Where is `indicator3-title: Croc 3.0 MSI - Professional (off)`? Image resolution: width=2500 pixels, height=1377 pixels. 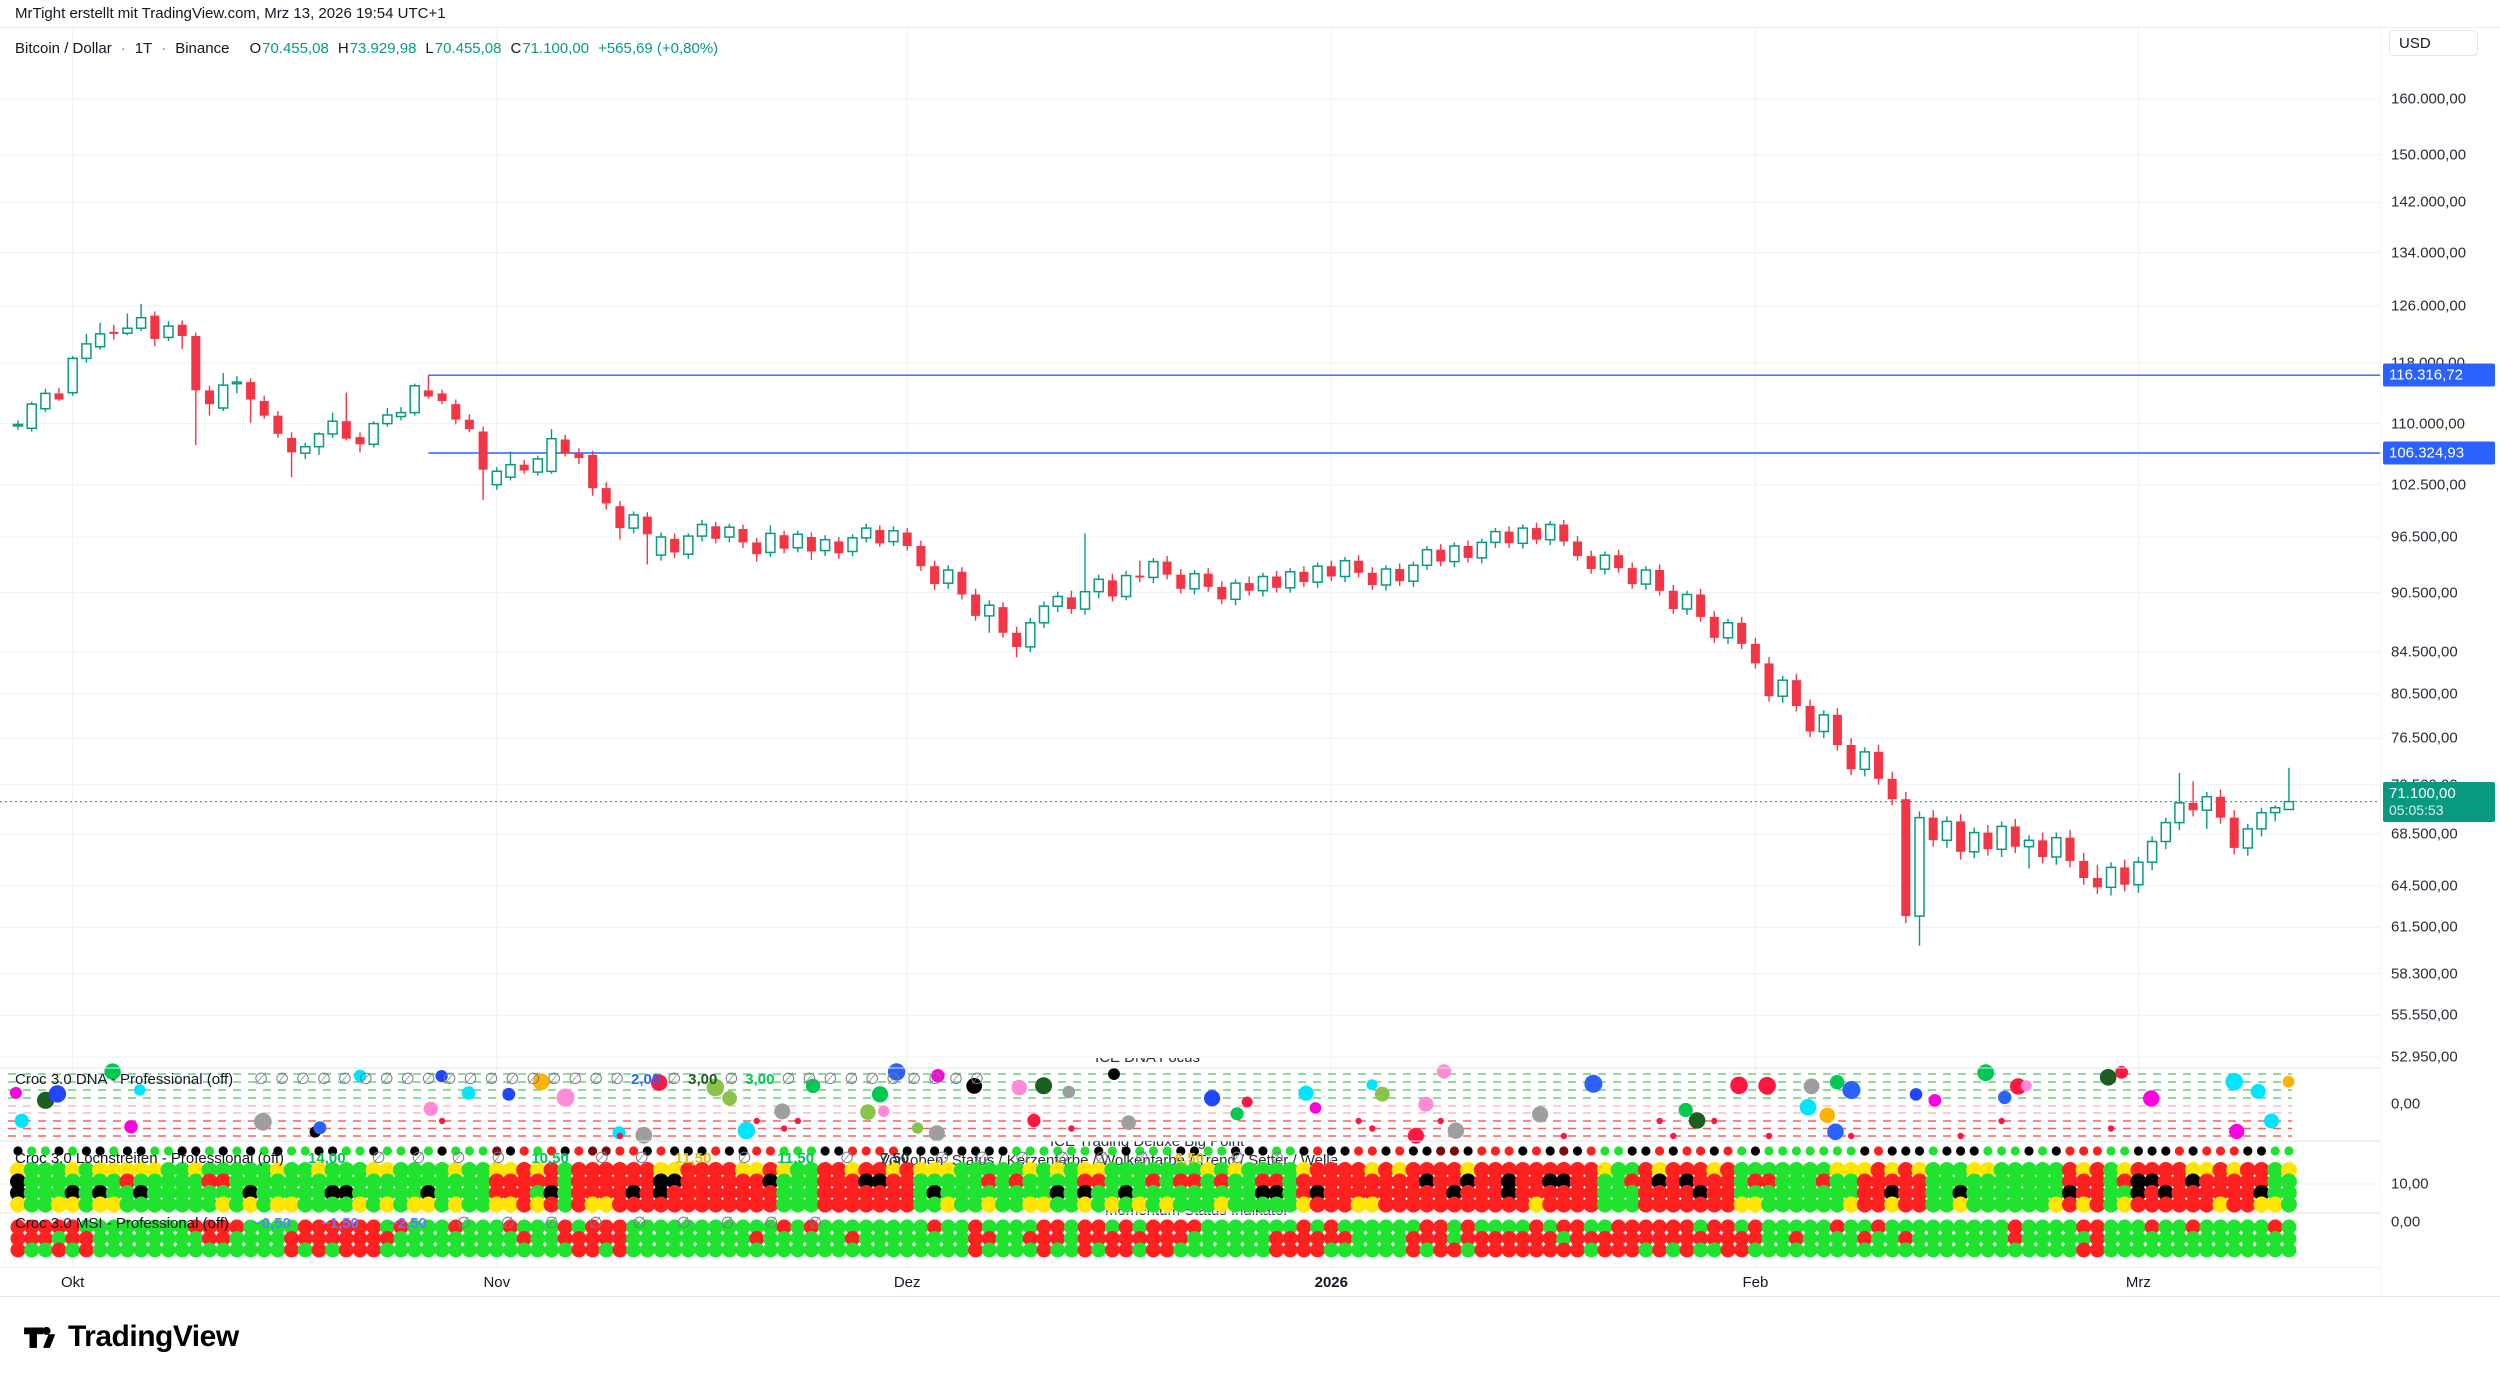 indicator3-title: Croc 3.0 MSI - Professional (off) is located at coordinates (122, 1223).